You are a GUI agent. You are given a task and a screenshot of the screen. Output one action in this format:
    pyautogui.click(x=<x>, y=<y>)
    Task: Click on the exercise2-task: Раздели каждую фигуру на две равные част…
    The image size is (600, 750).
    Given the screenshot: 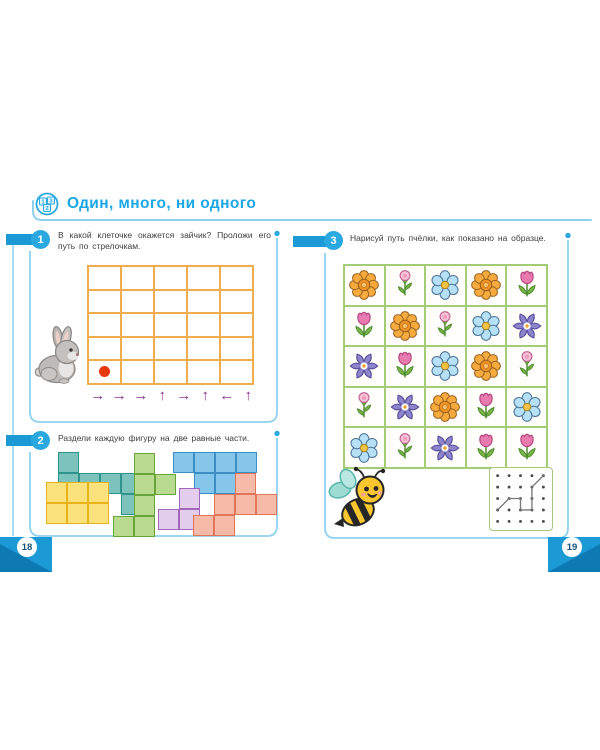 What is the action you would take?
    pyautogui.click(x=154, y=438)
    